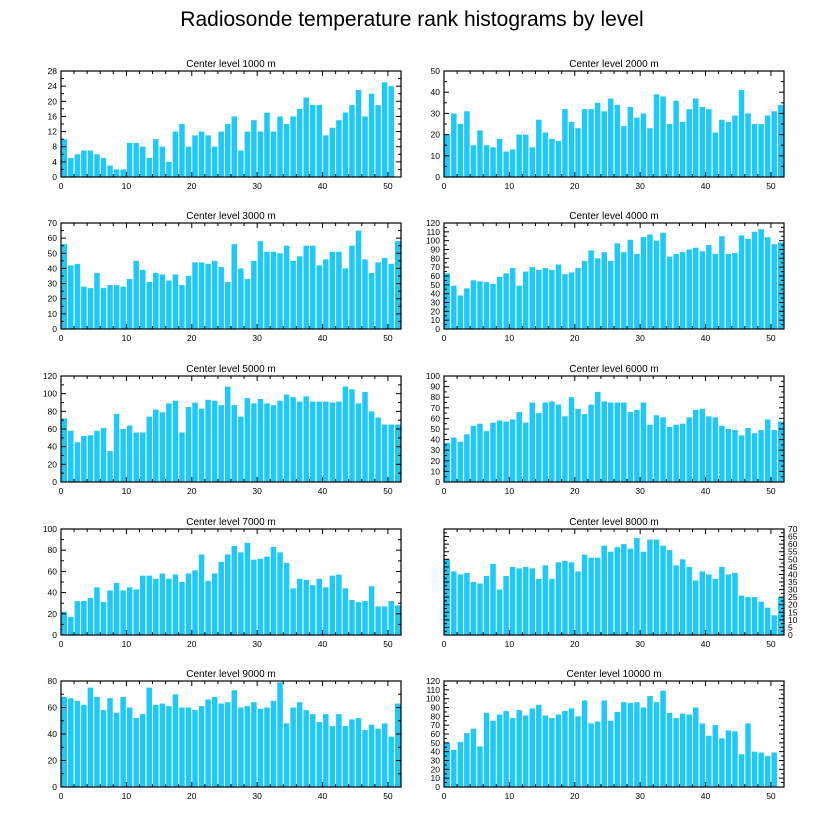 The width and height of the screenshot is (824, 824). I want to click on y-tick-label: 5, so click(790, 627).